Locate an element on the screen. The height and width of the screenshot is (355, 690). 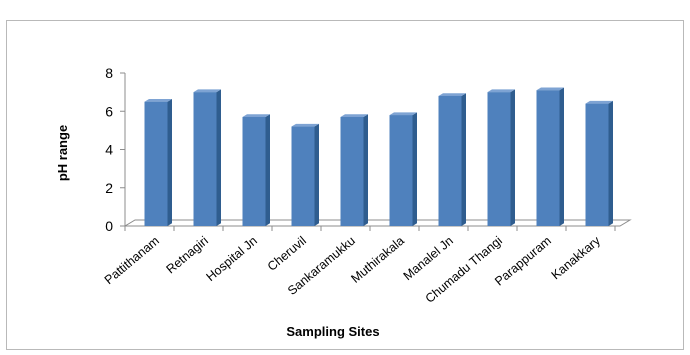
y-tick-label: 2 is located at coordinates (109, 188).